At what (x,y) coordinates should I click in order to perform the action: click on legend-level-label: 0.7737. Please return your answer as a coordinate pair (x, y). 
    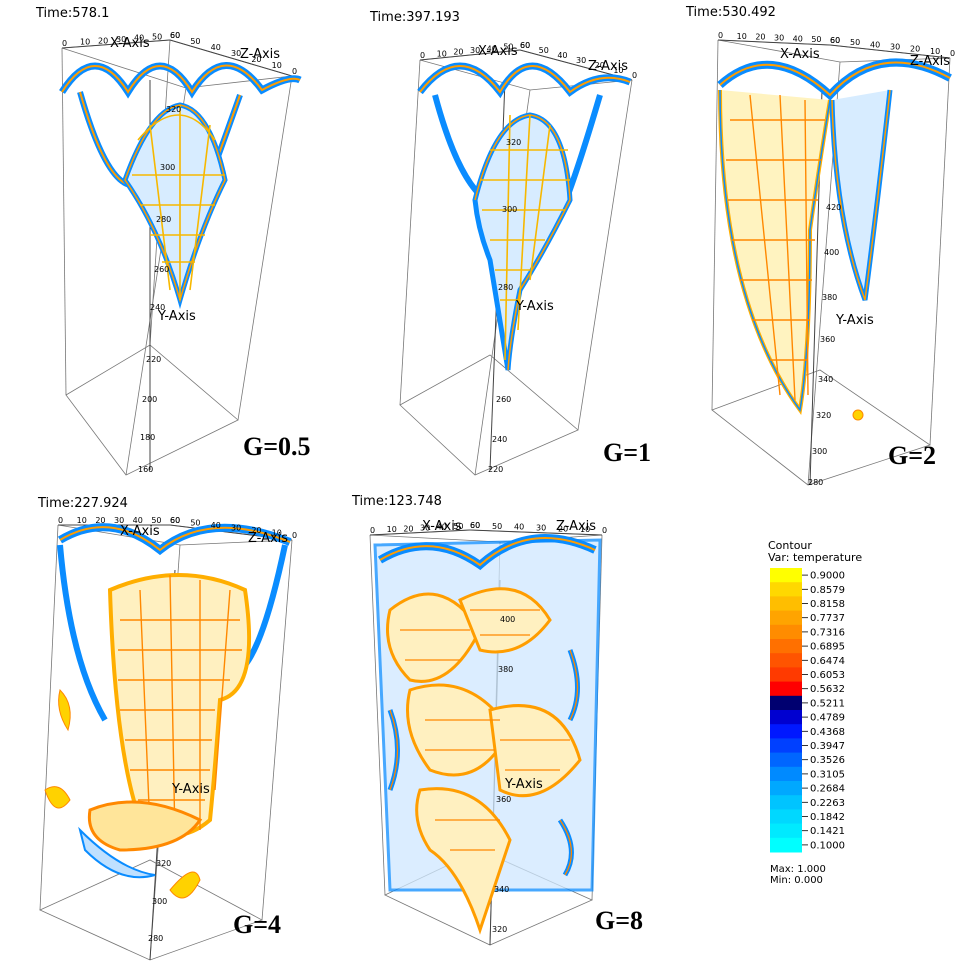
    Looking at the image, I should click on (827, 618).